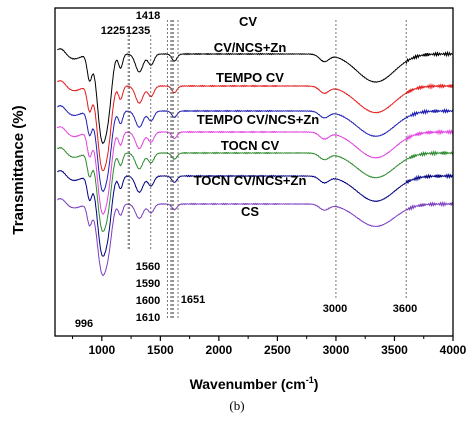 This screenshot has height=426, width=474. I want to click on annotation-1225: 1225, so click(113, 31).